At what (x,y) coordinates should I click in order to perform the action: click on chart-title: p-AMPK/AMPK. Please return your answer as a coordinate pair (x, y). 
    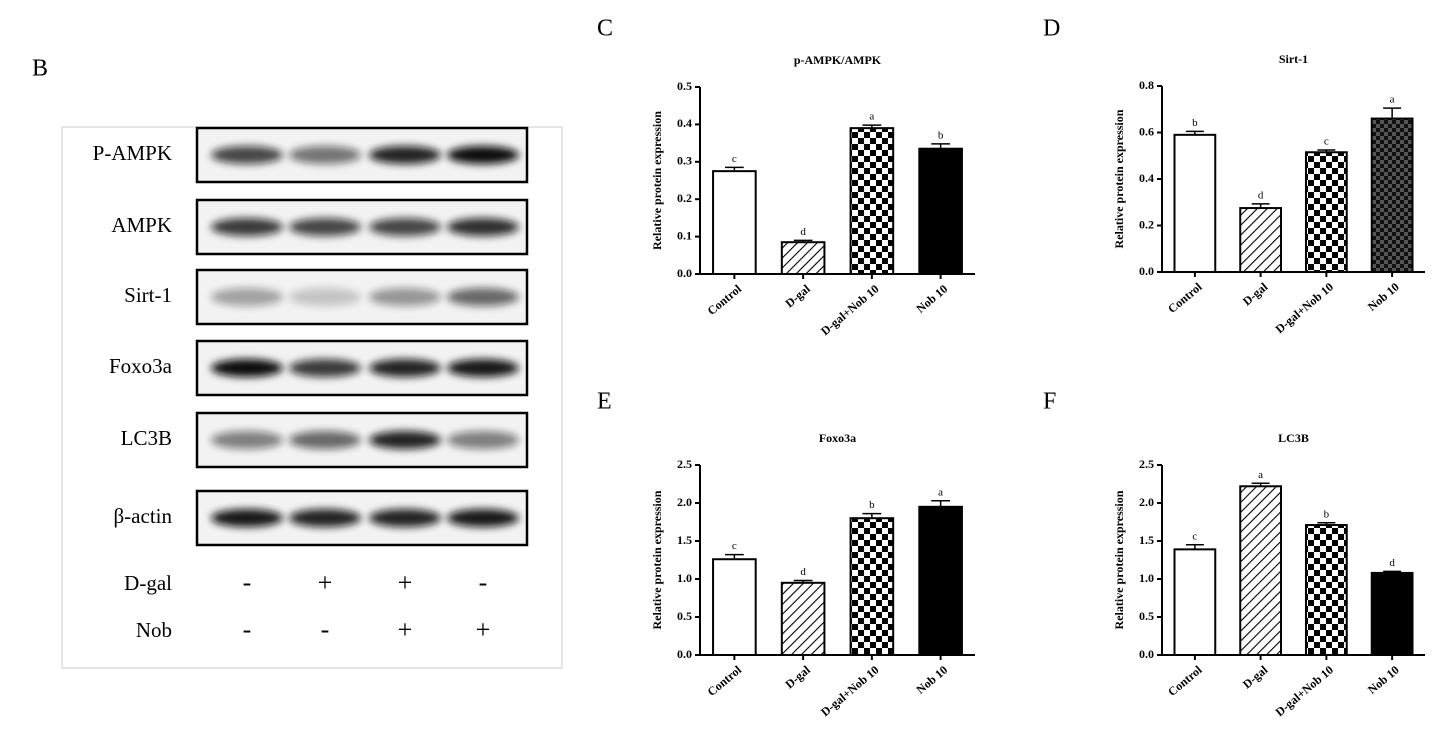
    Looking at the image, I should click on (838, 60).